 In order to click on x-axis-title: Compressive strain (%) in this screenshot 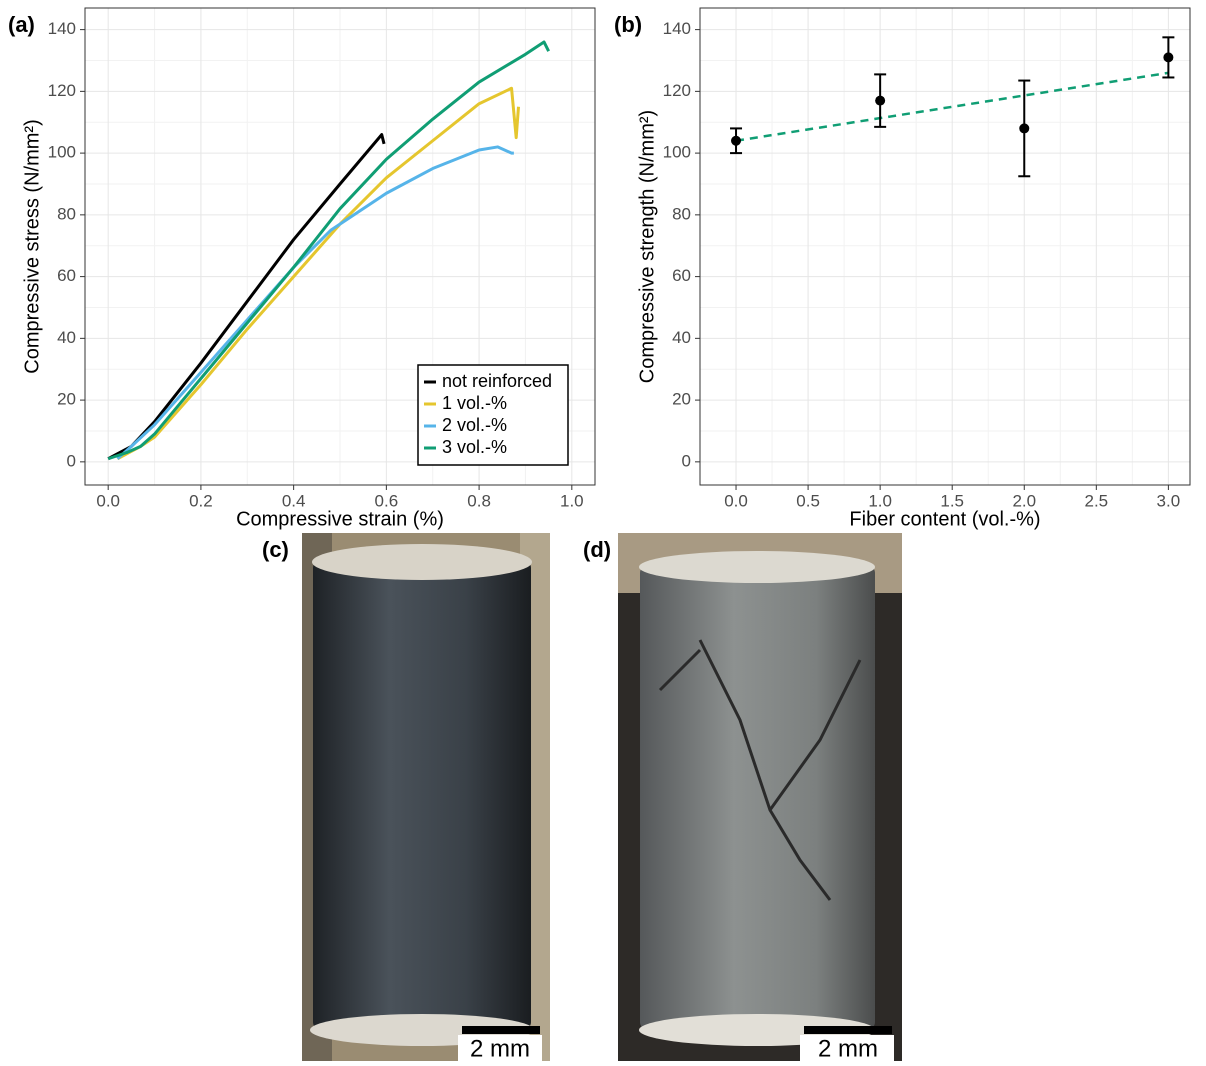, I will do `click(340, 519)`.